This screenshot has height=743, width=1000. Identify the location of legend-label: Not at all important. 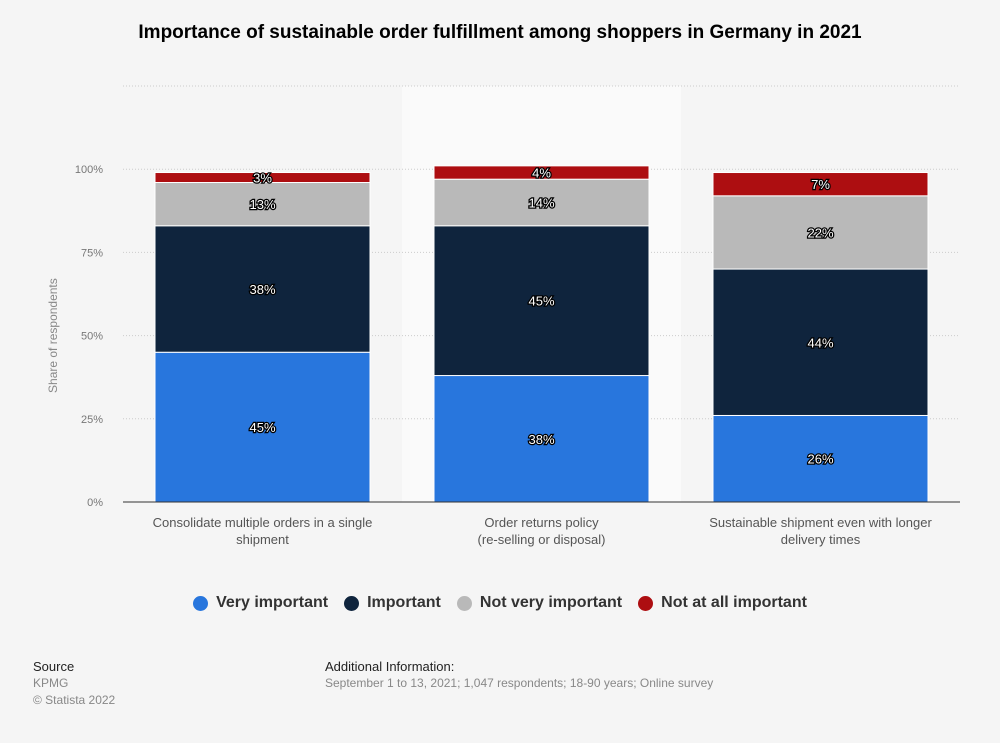
(734, 602).